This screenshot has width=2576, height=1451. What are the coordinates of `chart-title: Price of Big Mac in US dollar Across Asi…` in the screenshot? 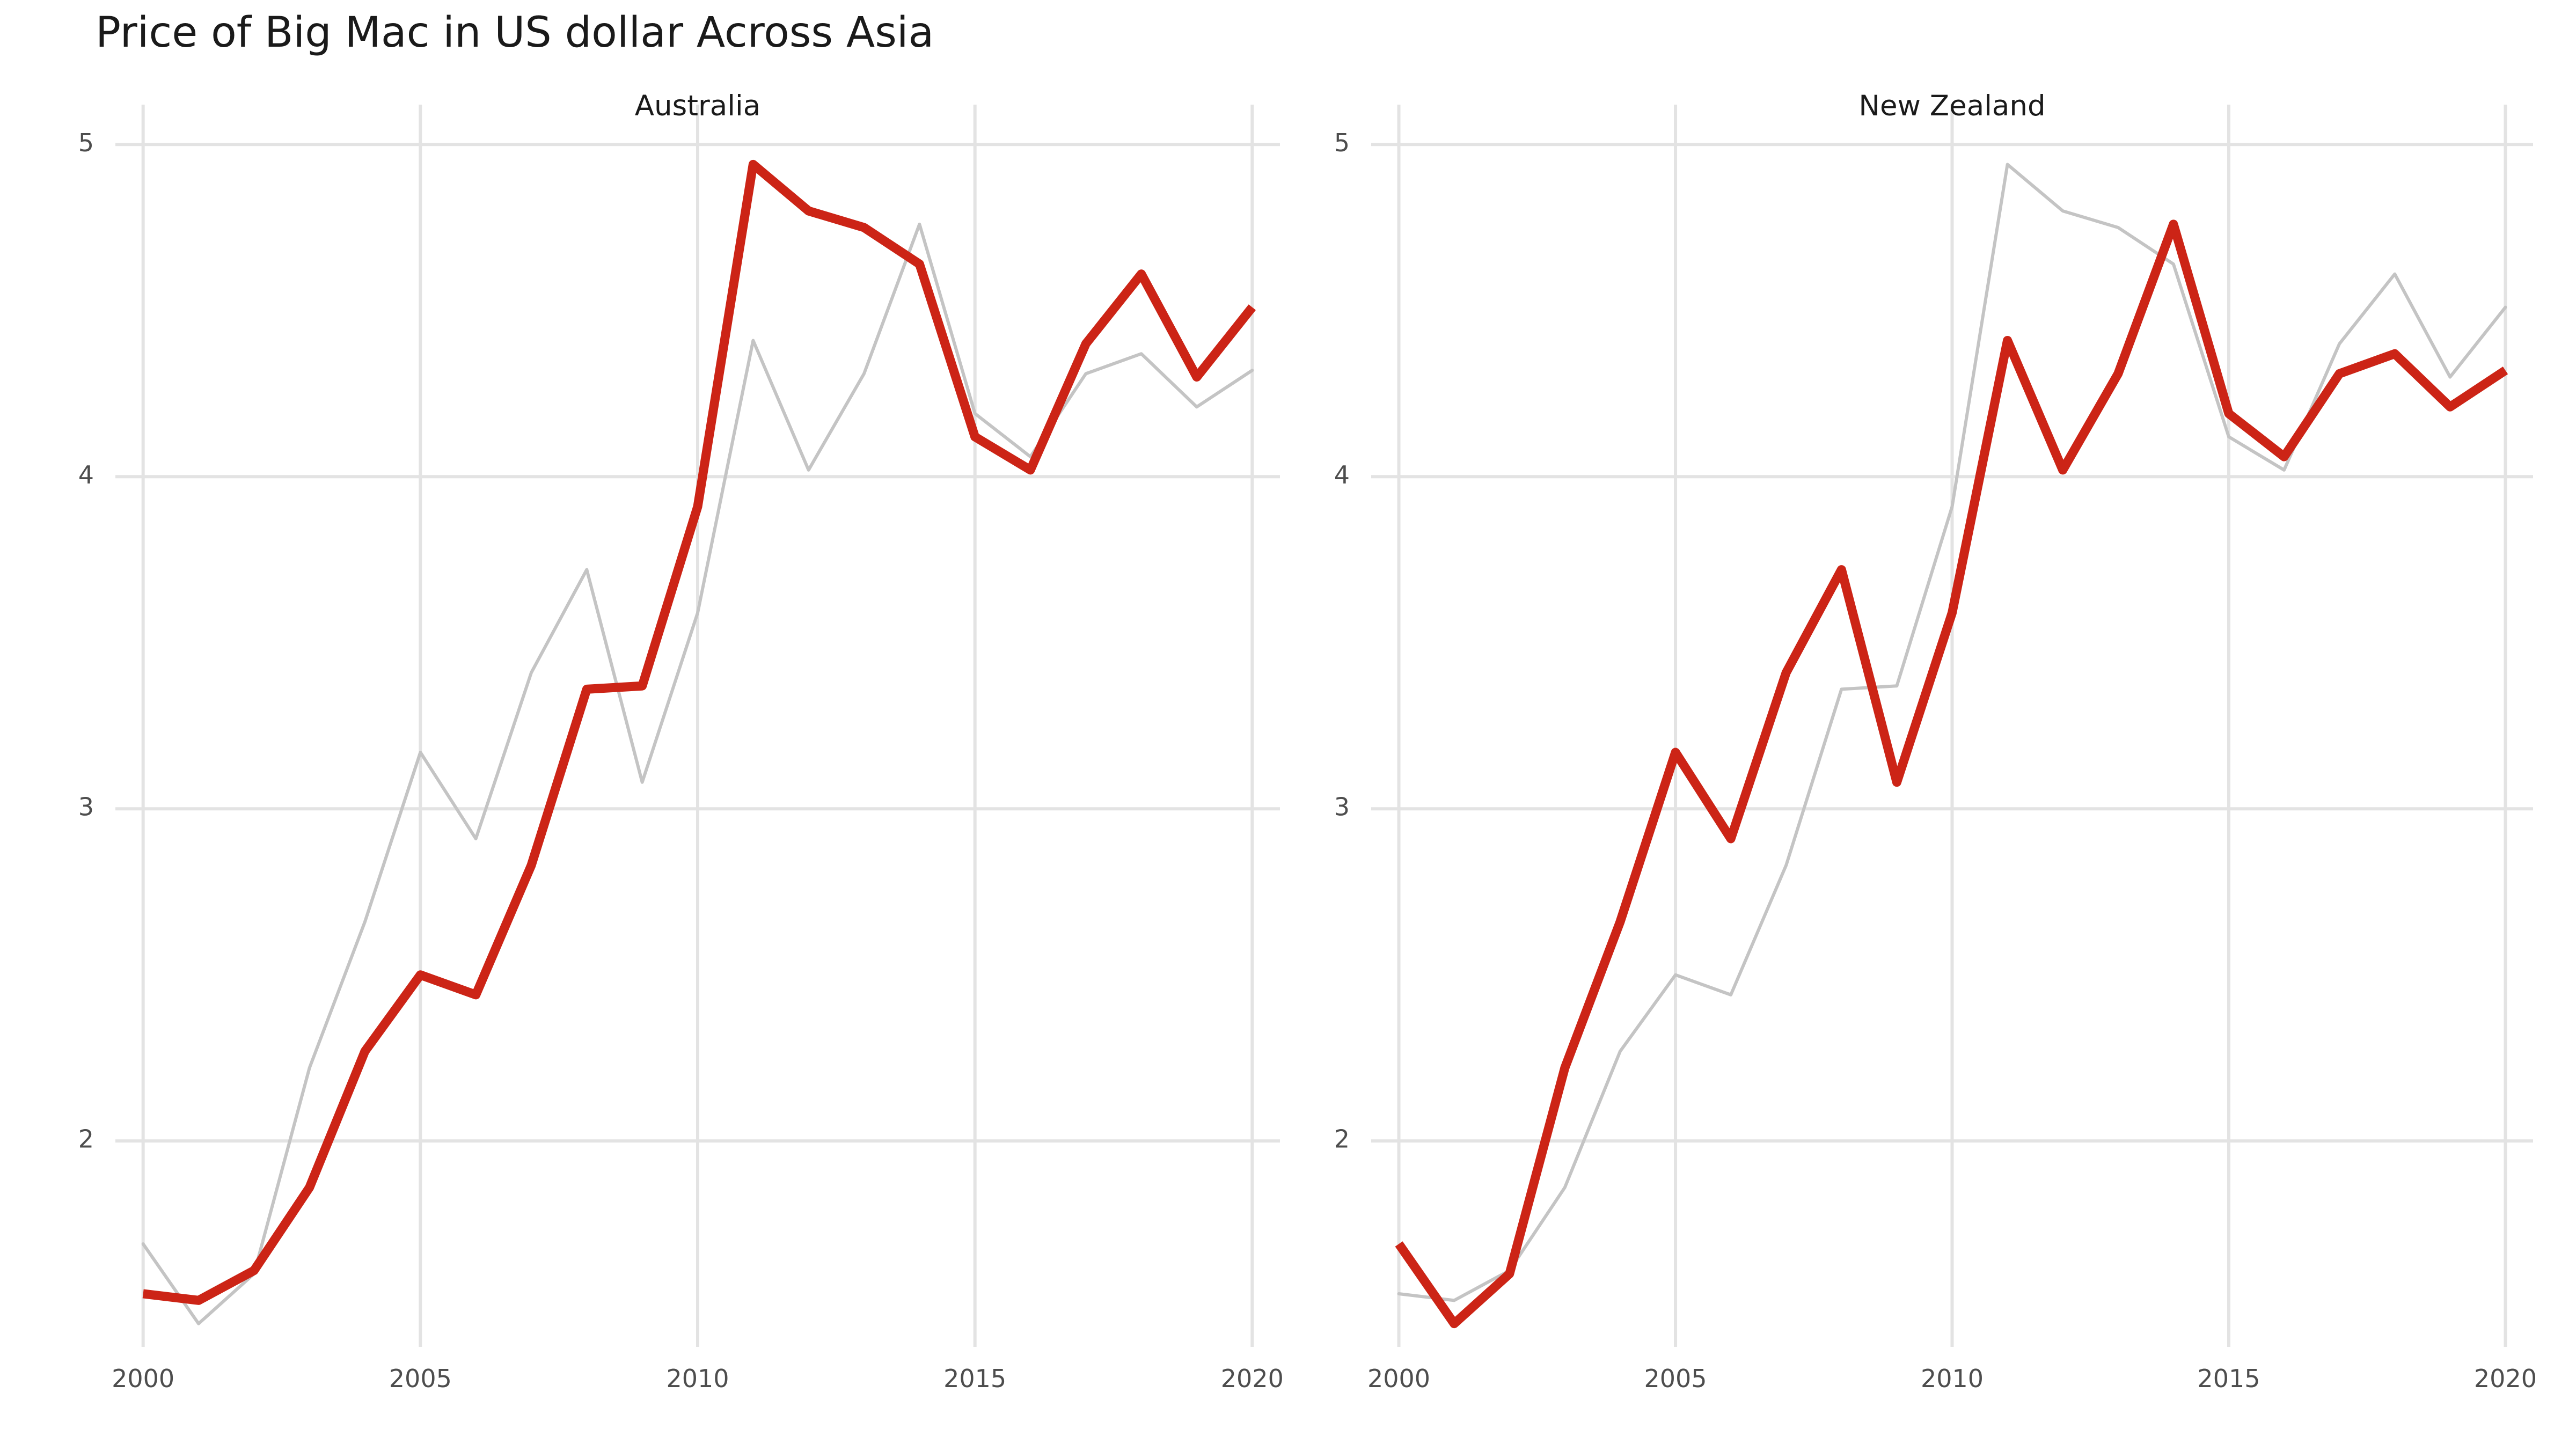 It's located at (515, 33).